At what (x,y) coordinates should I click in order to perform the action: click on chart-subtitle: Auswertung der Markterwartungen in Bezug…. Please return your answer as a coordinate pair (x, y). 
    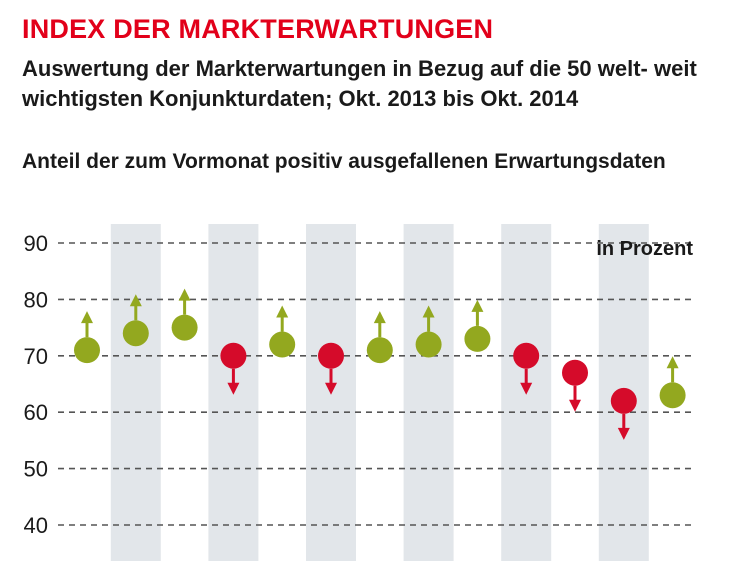
    Looking at the image, I should click on (359, 83).